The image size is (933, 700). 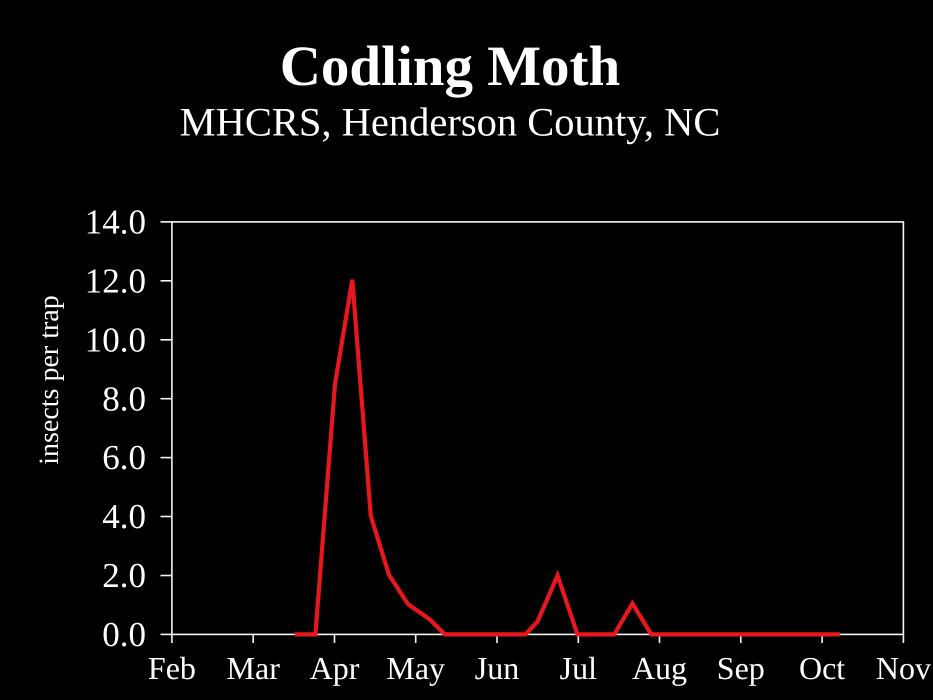 What do you see at coordinates (659, 668) in the screenshot?
I see `svg-text: Aug` at bounding box center [659, 668].